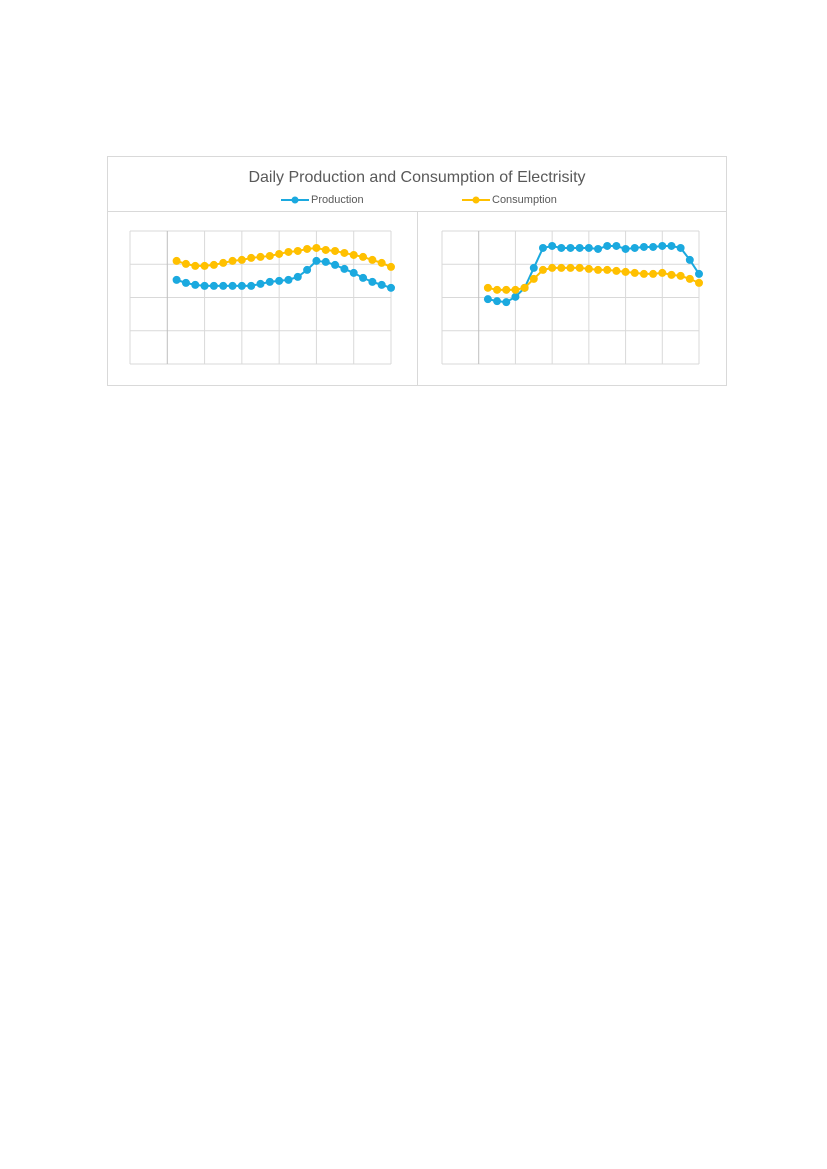 The width and height of the screenshot is (827, 1169). Describe the element at coordinates (524, 200) in the screenshot. I see `legend-label: Consumption` at that location.